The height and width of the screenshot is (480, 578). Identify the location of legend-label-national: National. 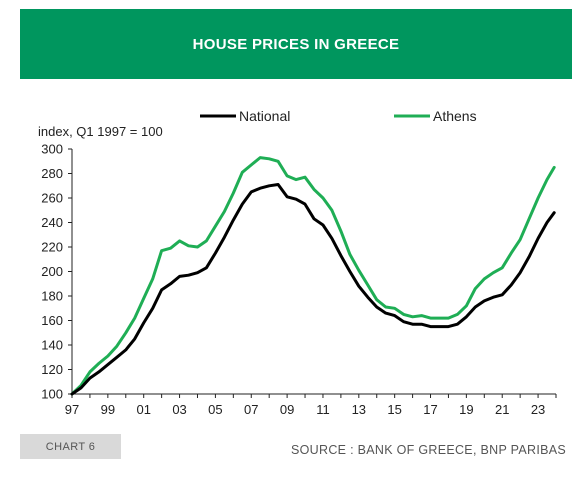
(264, 116).